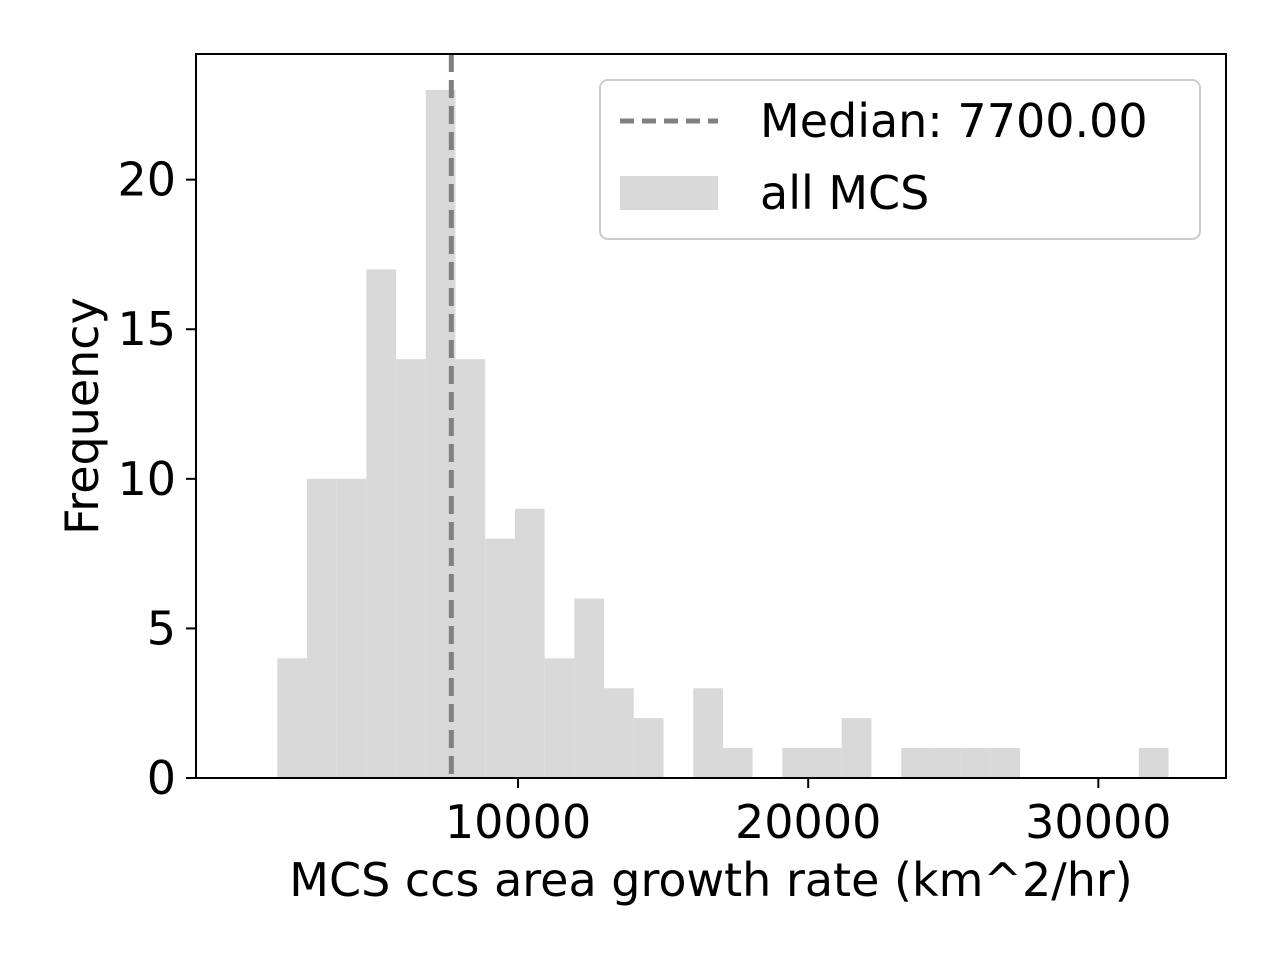  What do you see at coordinates (808, 822) in the screenshot?
I see `x-tick-label: 20000` at bounding box center [808, 822].